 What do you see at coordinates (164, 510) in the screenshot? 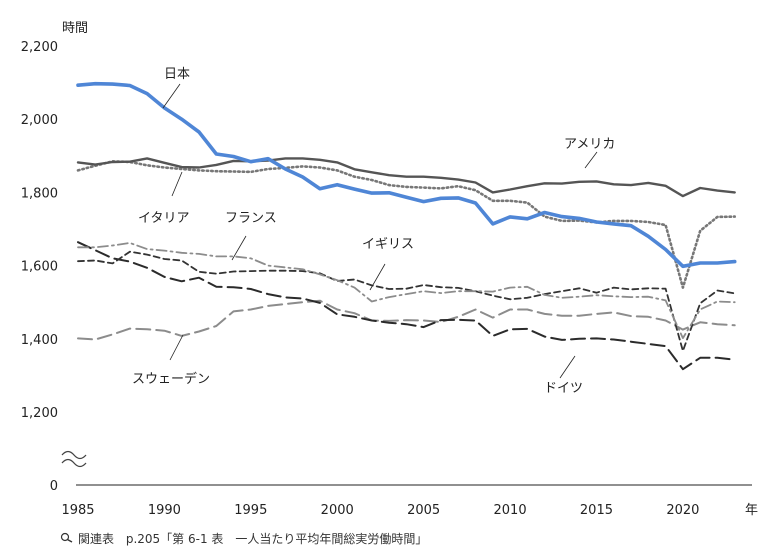
I see `x-tick-label: 1990` at bounding box center [164, 510].